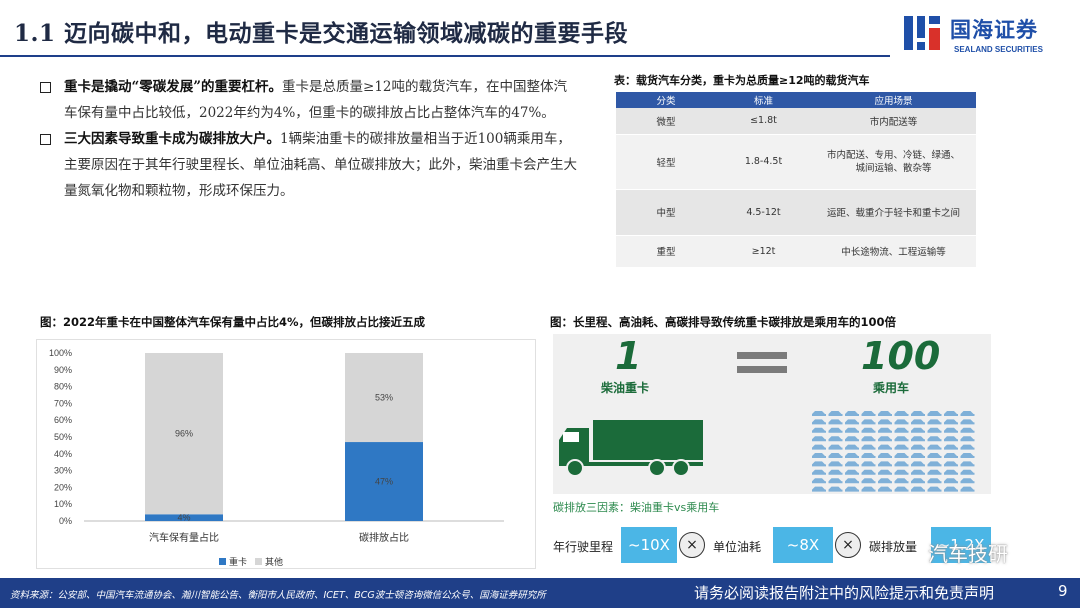  Describe the element at coordinates (666, 121) in the screenshot. I see `table-cell-type: 微型` at that location.